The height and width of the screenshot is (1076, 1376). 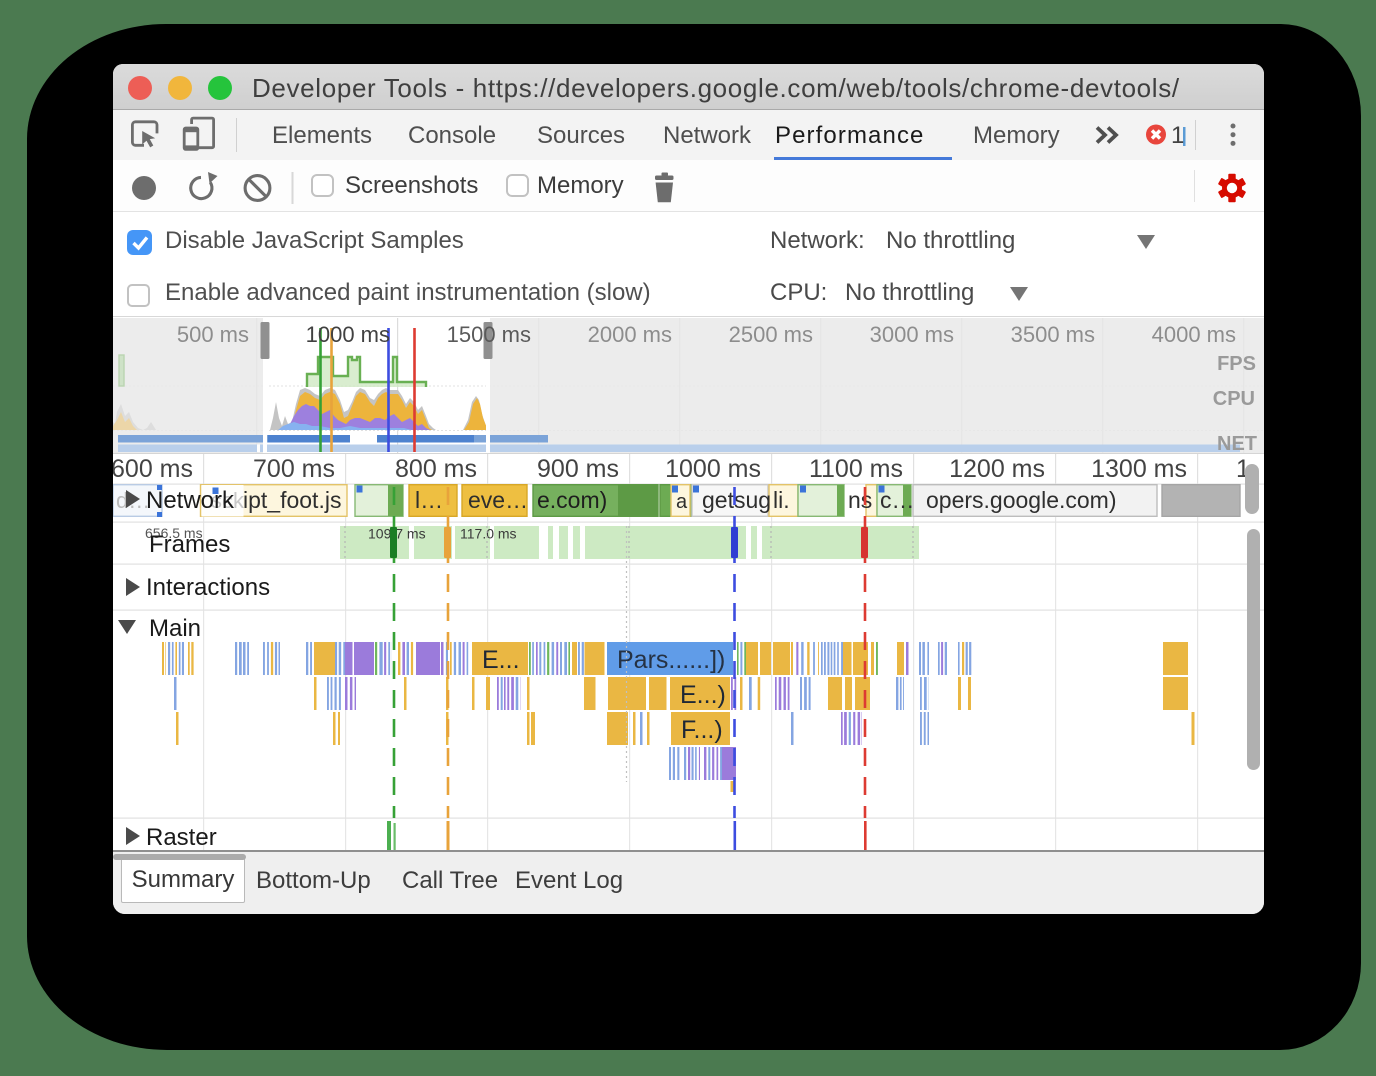 I want to click on svg-text: Network, so click(x=190, y=500).